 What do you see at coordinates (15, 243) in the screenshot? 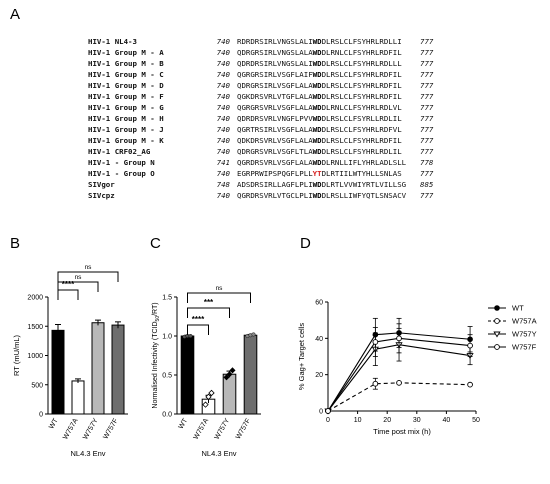
I see `panel-letter-b: B` at bounding box center [15, 243].